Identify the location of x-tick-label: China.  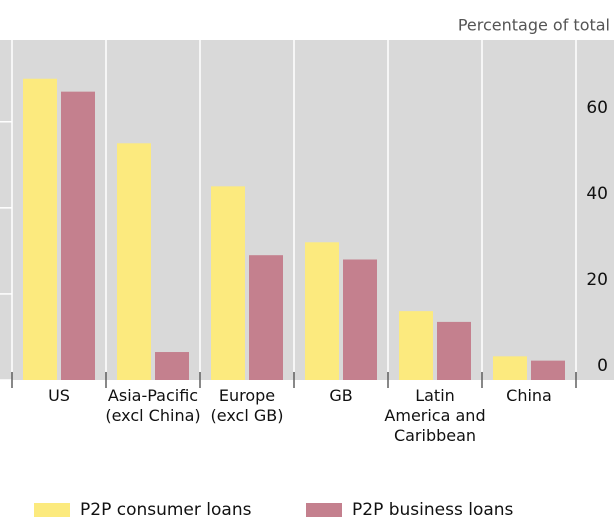
(529, 395).